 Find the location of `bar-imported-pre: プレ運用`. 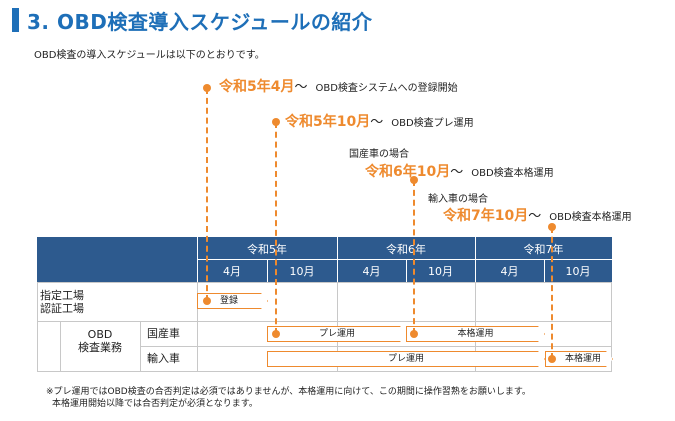

bar-imported-pre: プレ運用 is located at coordinates (406, 359).